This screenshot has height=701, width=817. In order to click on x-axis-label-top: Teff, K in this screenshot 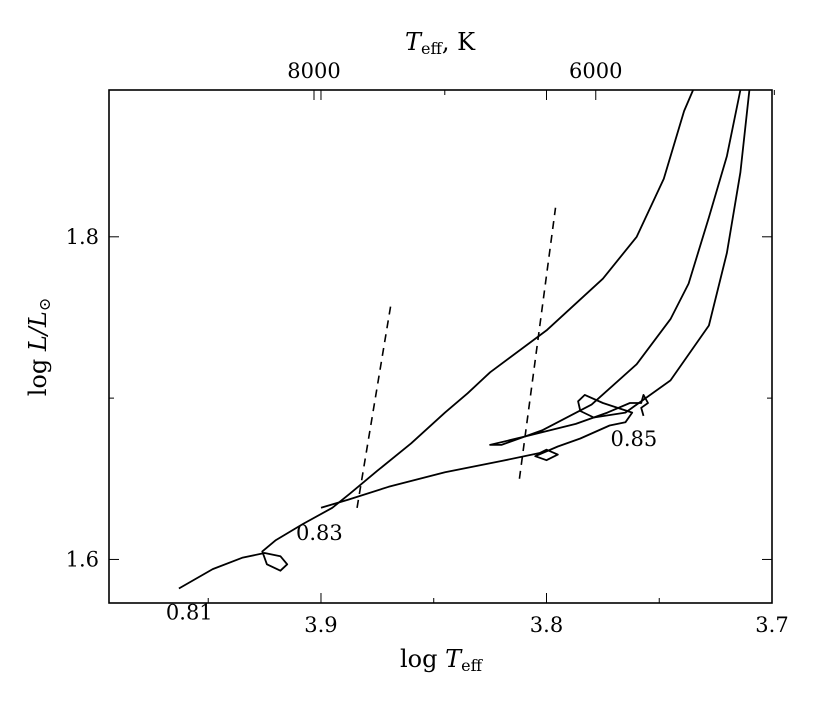, I will do `click(440, 43)`.